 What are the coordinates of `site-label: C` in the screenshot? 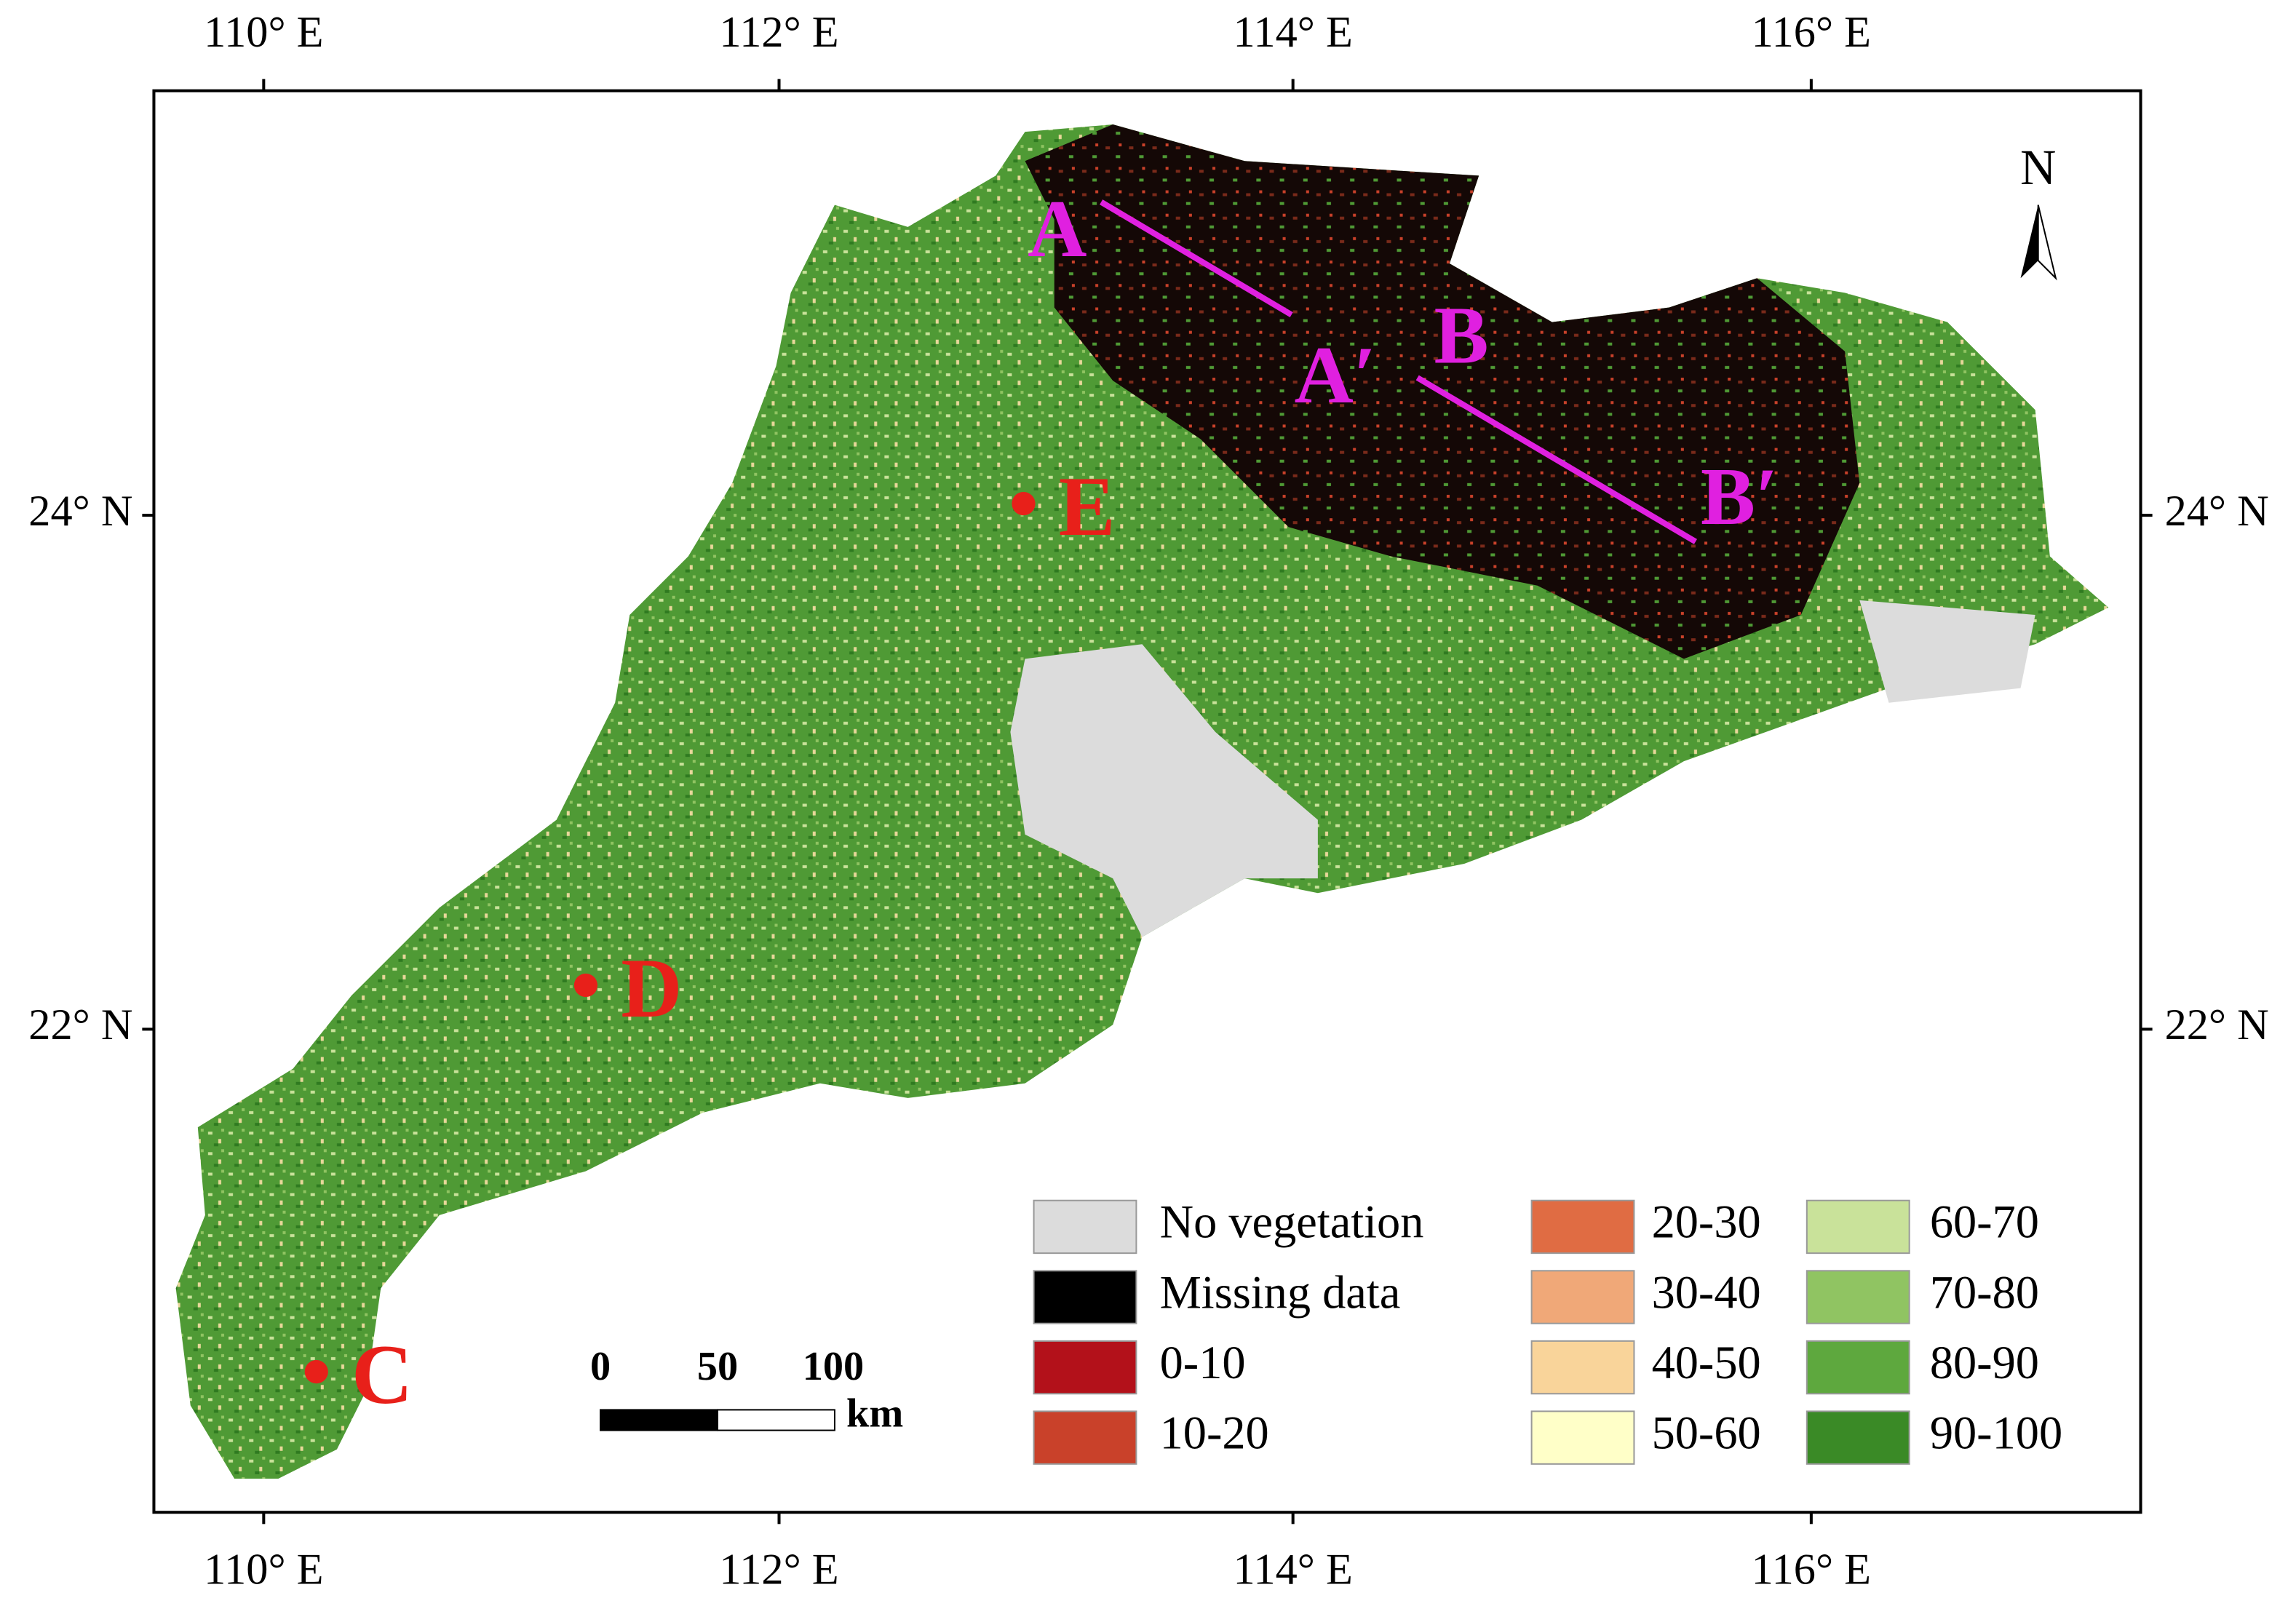 It's located at (382, 1375).